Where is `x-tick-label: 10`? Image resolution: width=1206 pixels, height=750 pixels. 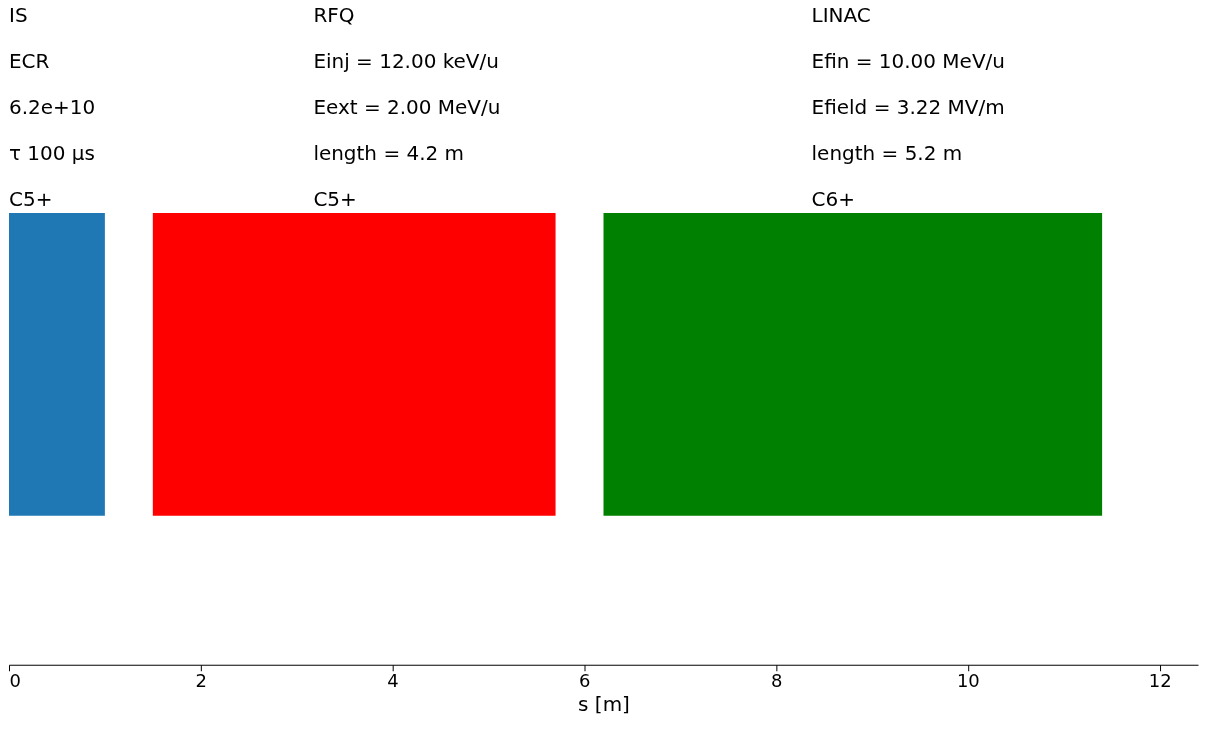
x-tick-label: 10 is located at coordinates (968, 681).